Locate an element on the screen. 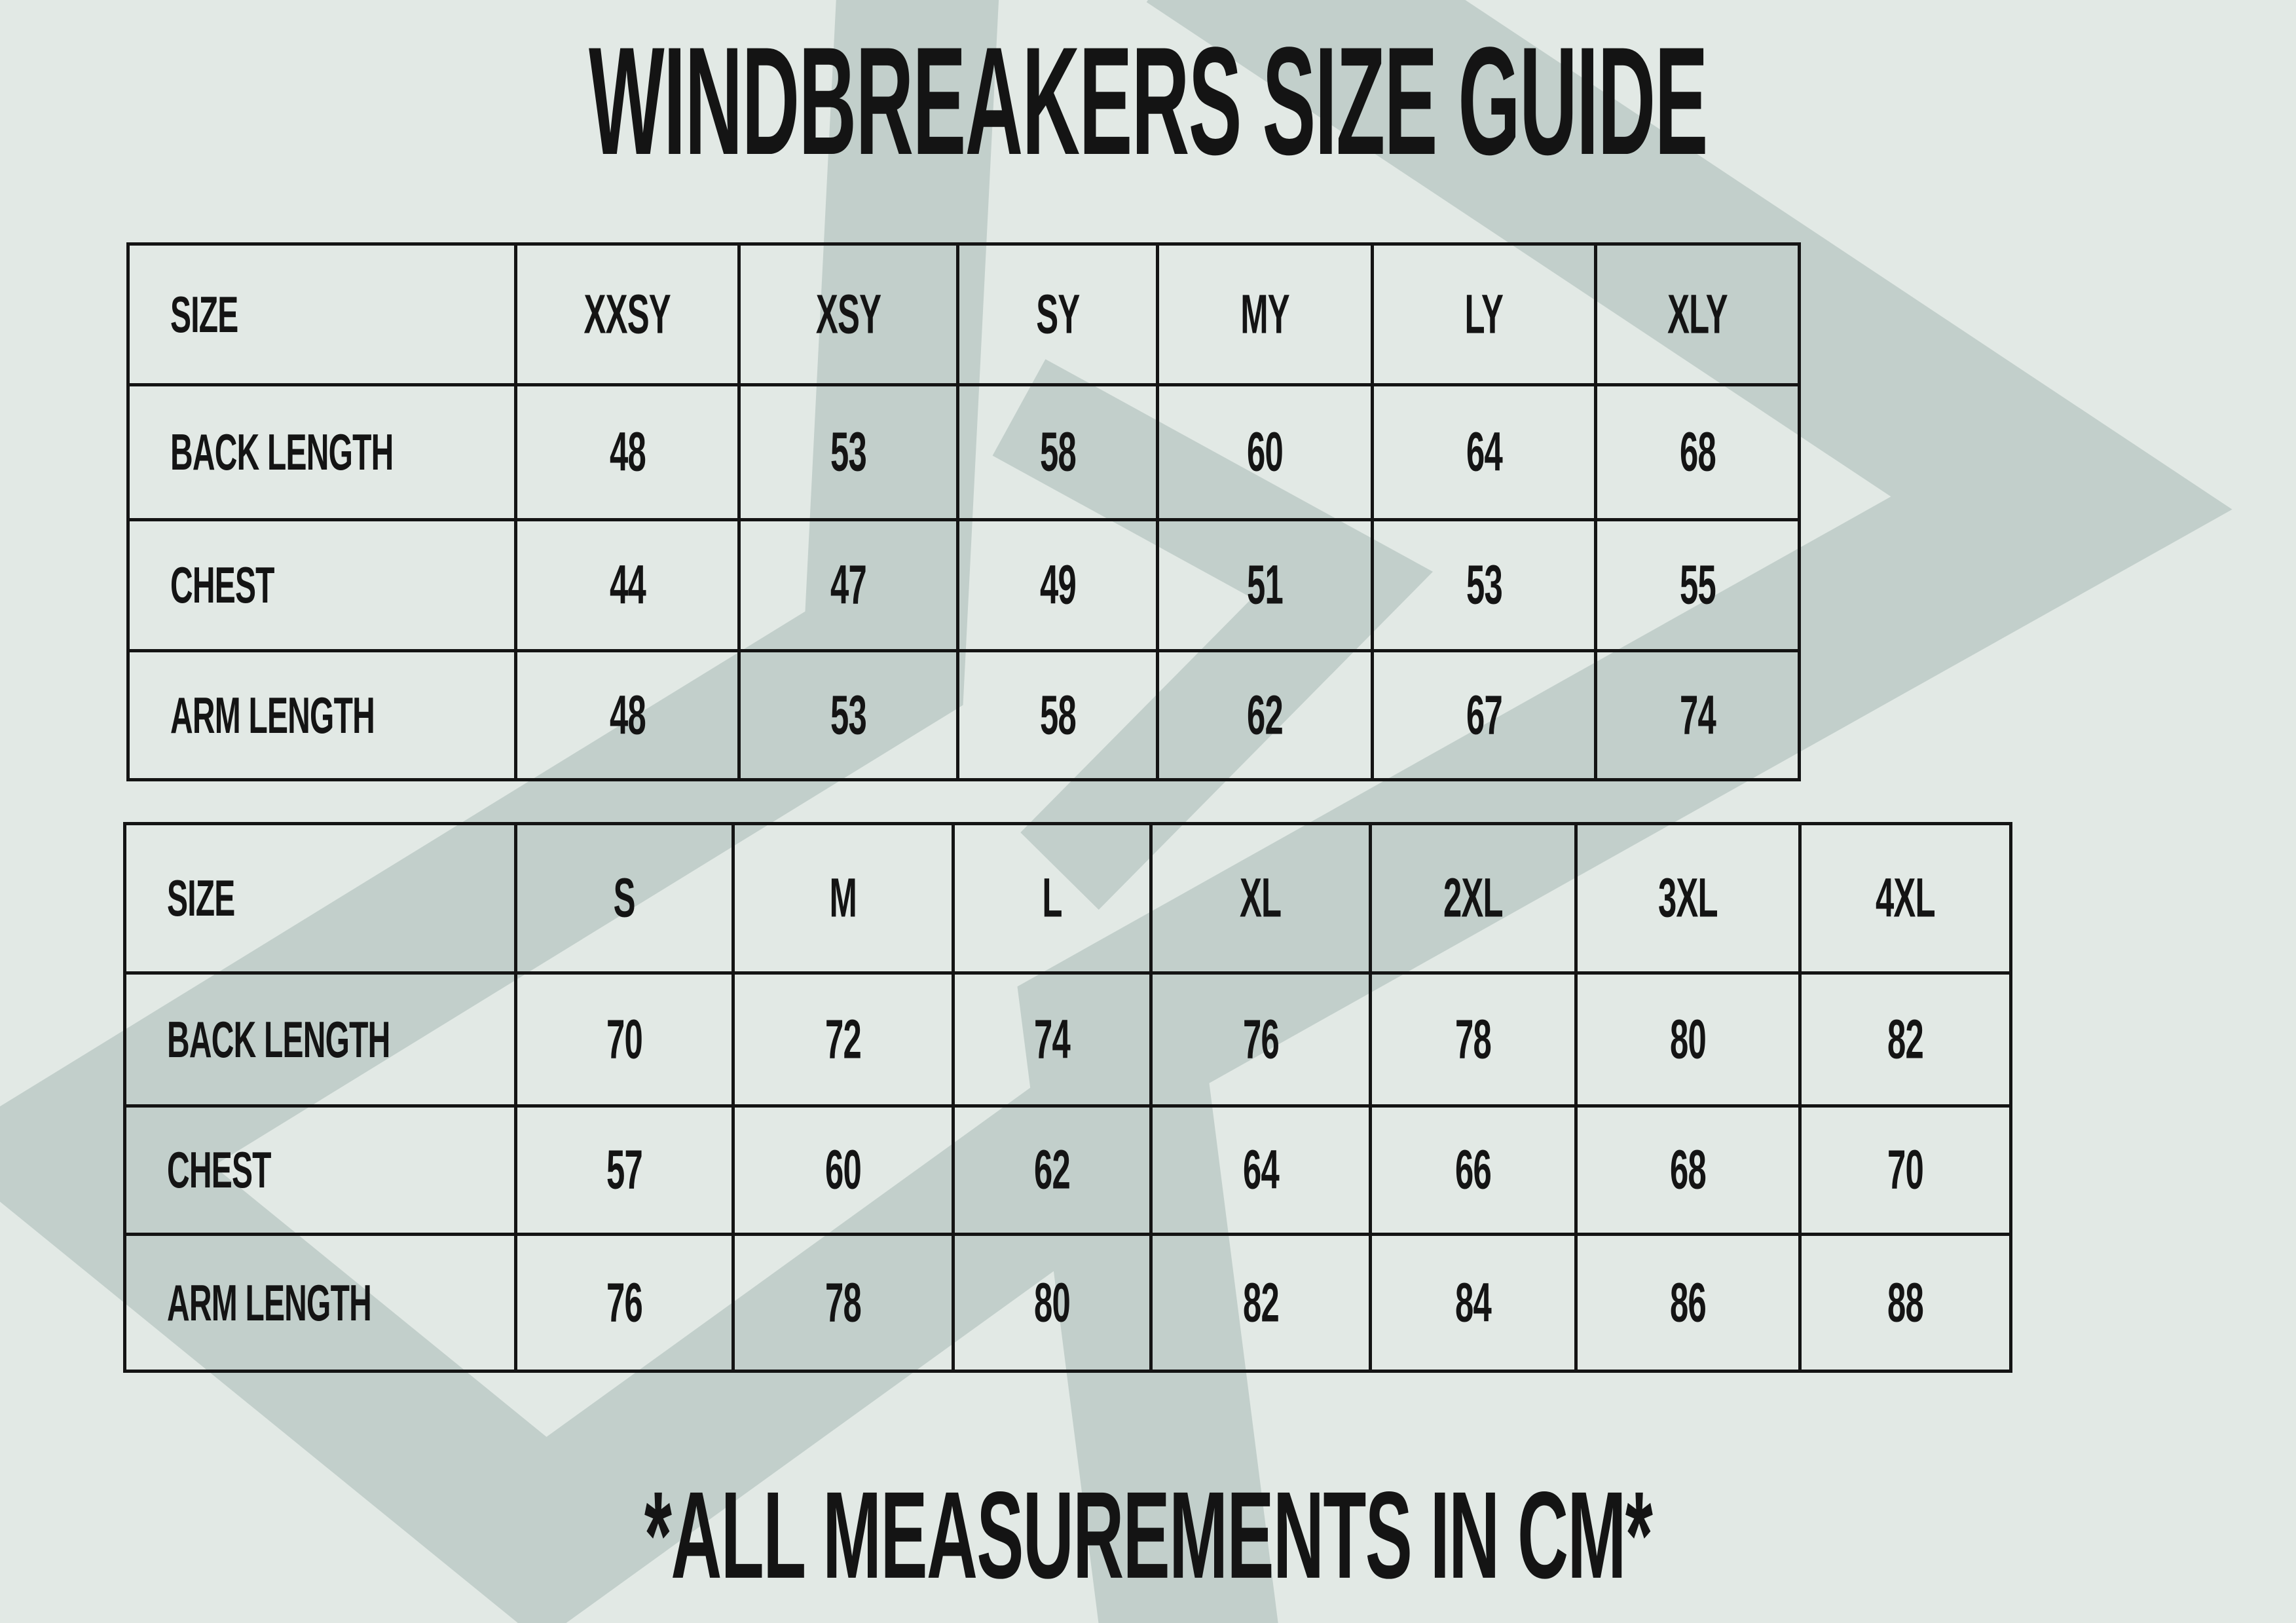  value-cell: 86 is located at coordinates (1688, 1303).